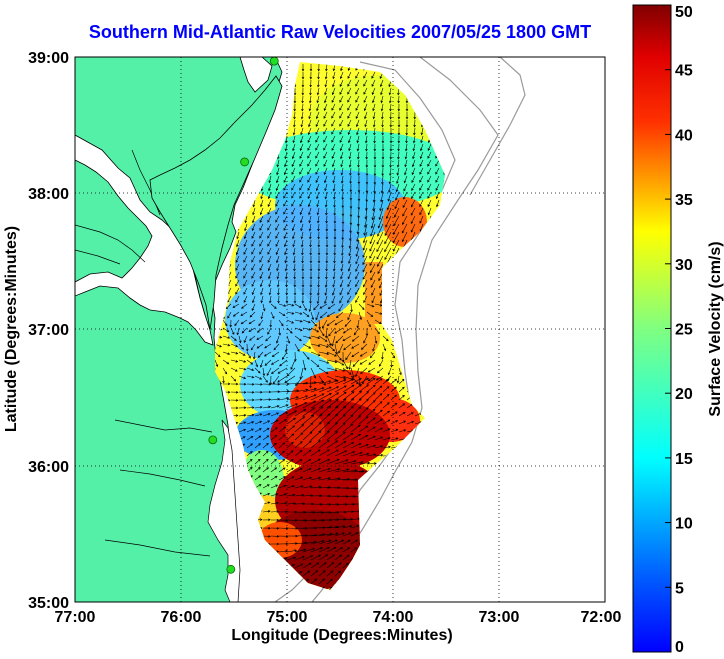 The height and width of the screenshot is (659, 724). What do you see at coordinates (601, 617) in the screenshot?
I see `x-tick-label: 72:00` at bounding box center [601, 617].